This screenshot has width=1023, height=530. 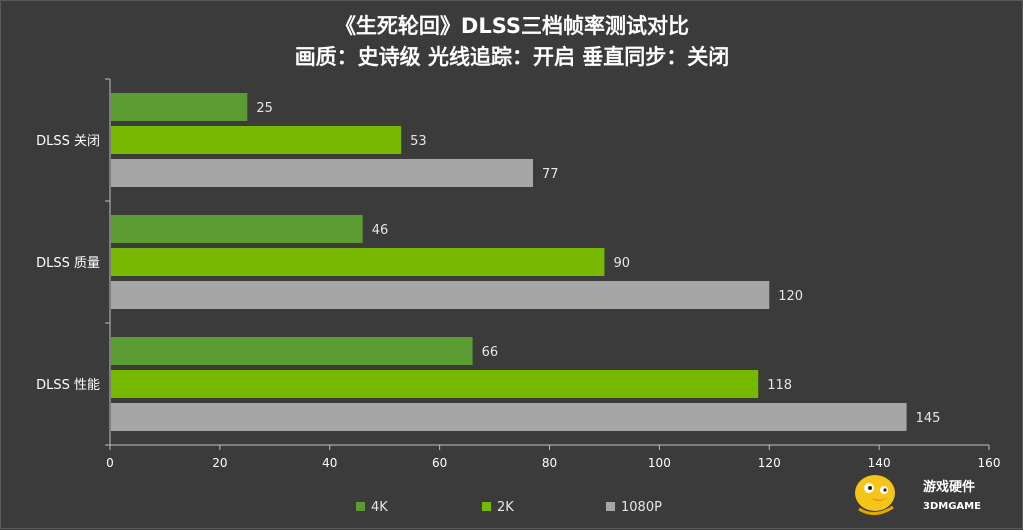 I want to click on data-label: 66, so click(x=490, y=352).